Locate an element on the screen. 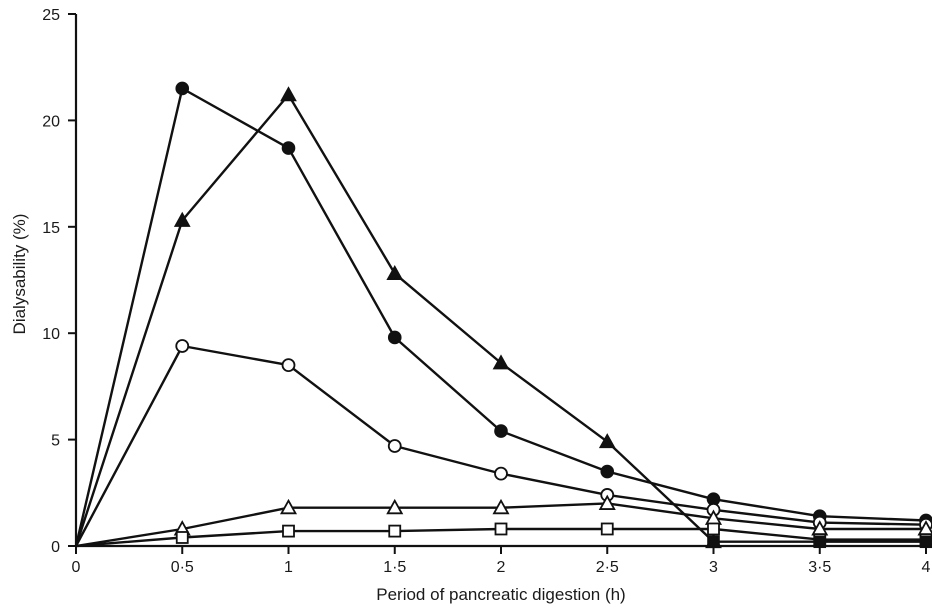 The width and height of the screenshot is (932, 608). y-tick-label: 5 is located at coordinates (55, 441).